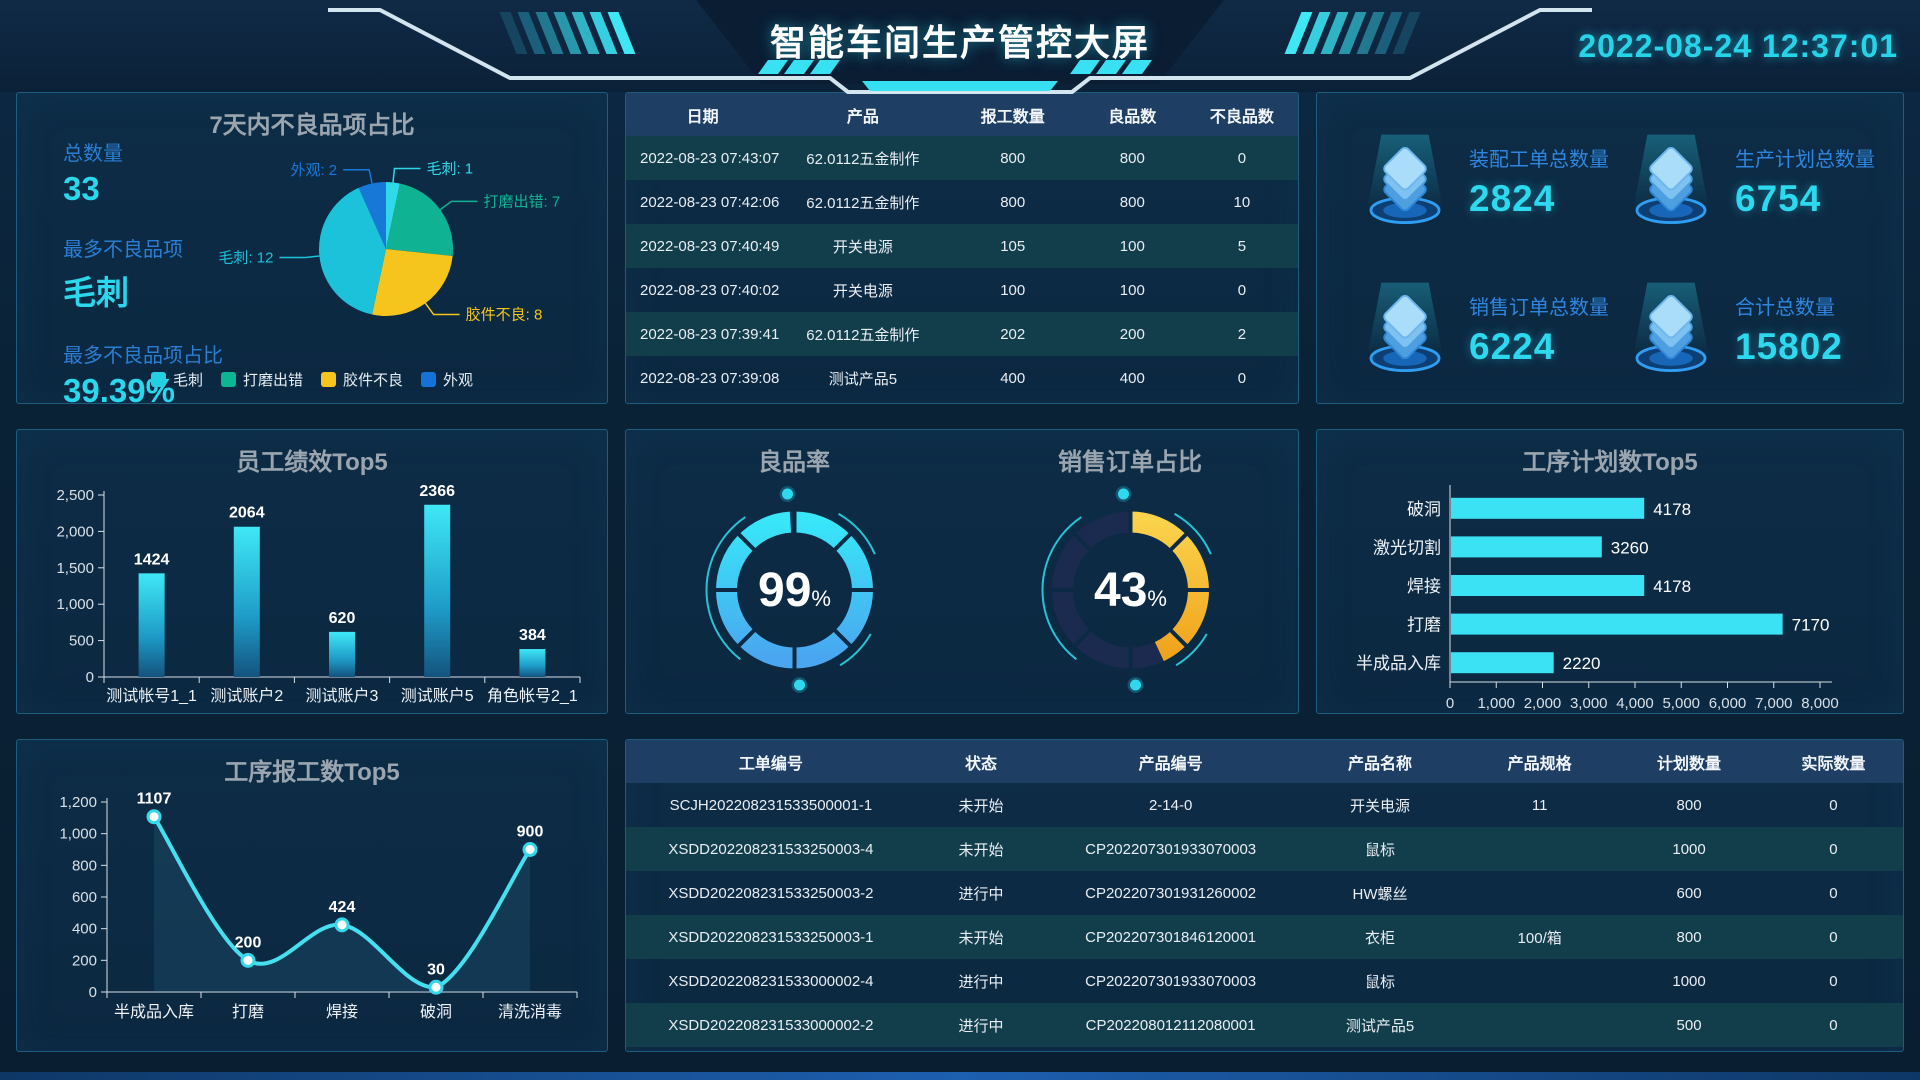 This screenshot has height=1080, width=1920. Describe the element at coordinates (710, 290) in the screenshot. I see `table-cell: 2022-08-23 07:40:02` at that location.